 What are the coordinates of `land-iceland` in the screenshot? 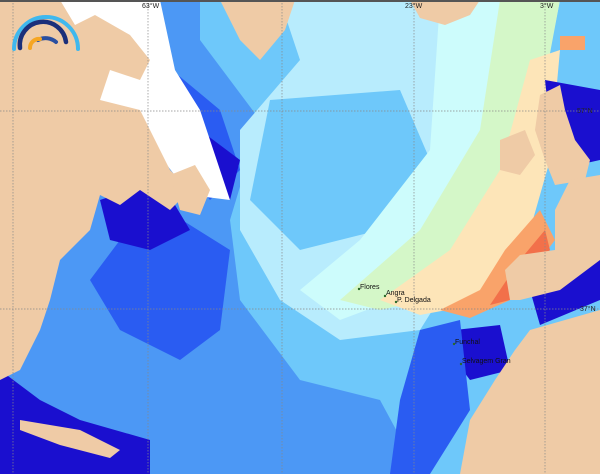 It's located at (445, 12).